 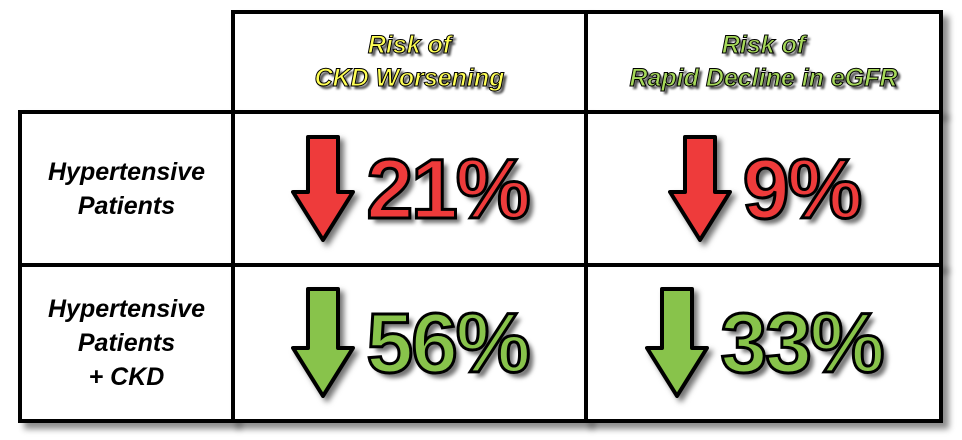 I want to click on row-label-hypertensive-ckd: Hypertensive Patients + CKD, so click(x=126, y=343).